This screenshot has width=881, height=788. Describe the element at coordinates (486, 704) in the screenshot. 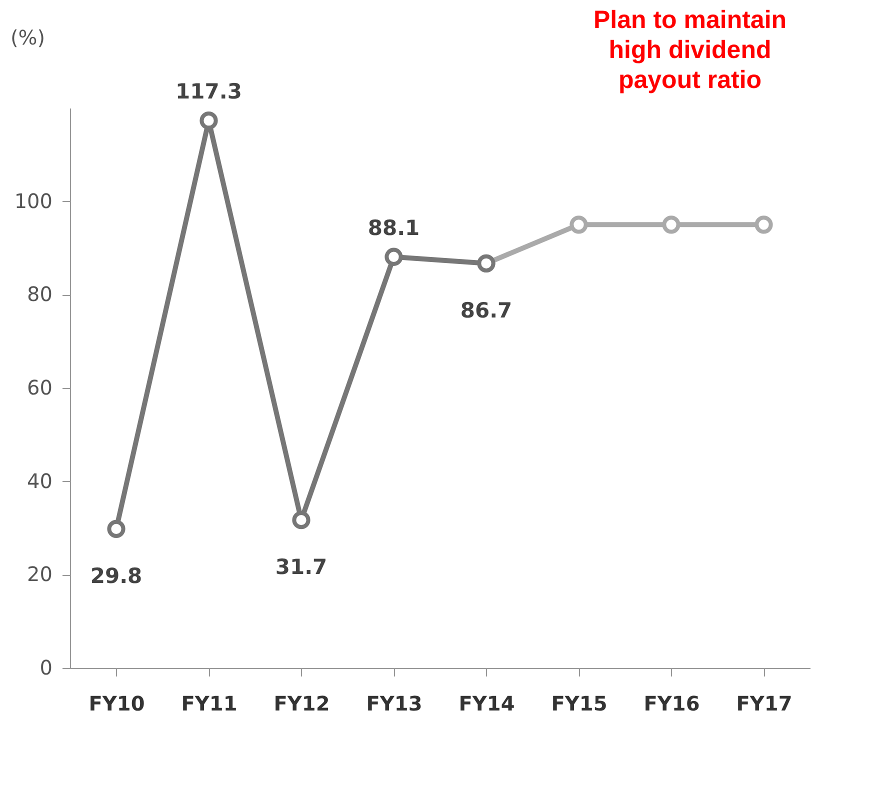

I see `x-tick-label: FY14` at that location.